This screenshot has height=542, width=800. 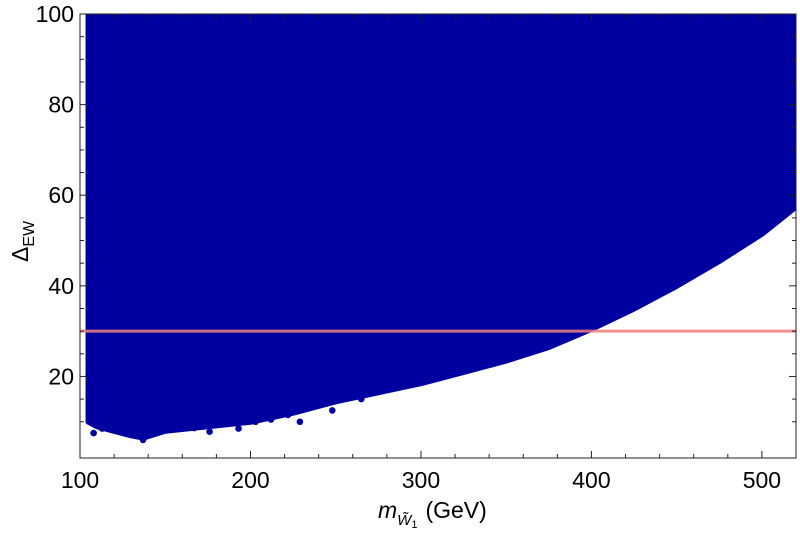 I want to click on x-axis-tick-labels: 100 200 300 400 500, so click(x=421, y=480).